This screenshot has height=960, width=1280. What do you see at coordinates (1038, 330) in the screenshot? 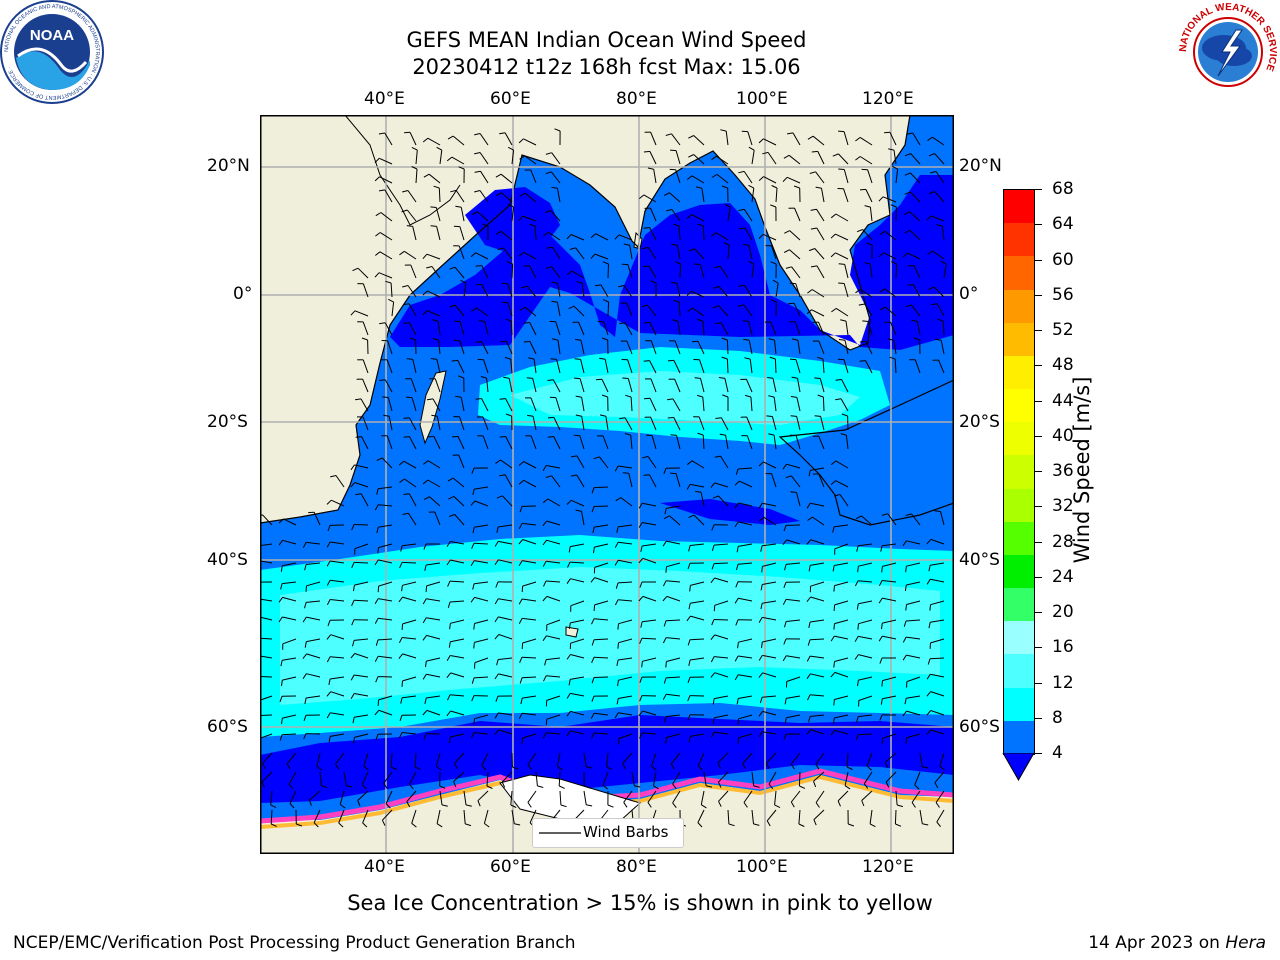
I see `colorbar-tick-mark` at bounding box center [1038, 330].